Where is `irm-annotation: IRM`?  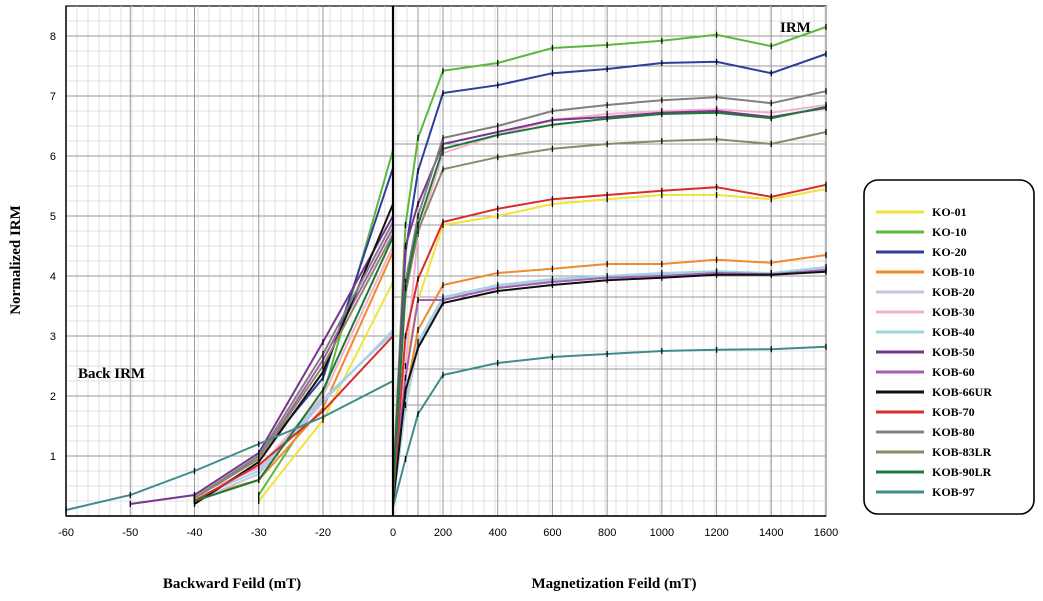
irm-annotation: IRM is located at coordinates (795, 28).